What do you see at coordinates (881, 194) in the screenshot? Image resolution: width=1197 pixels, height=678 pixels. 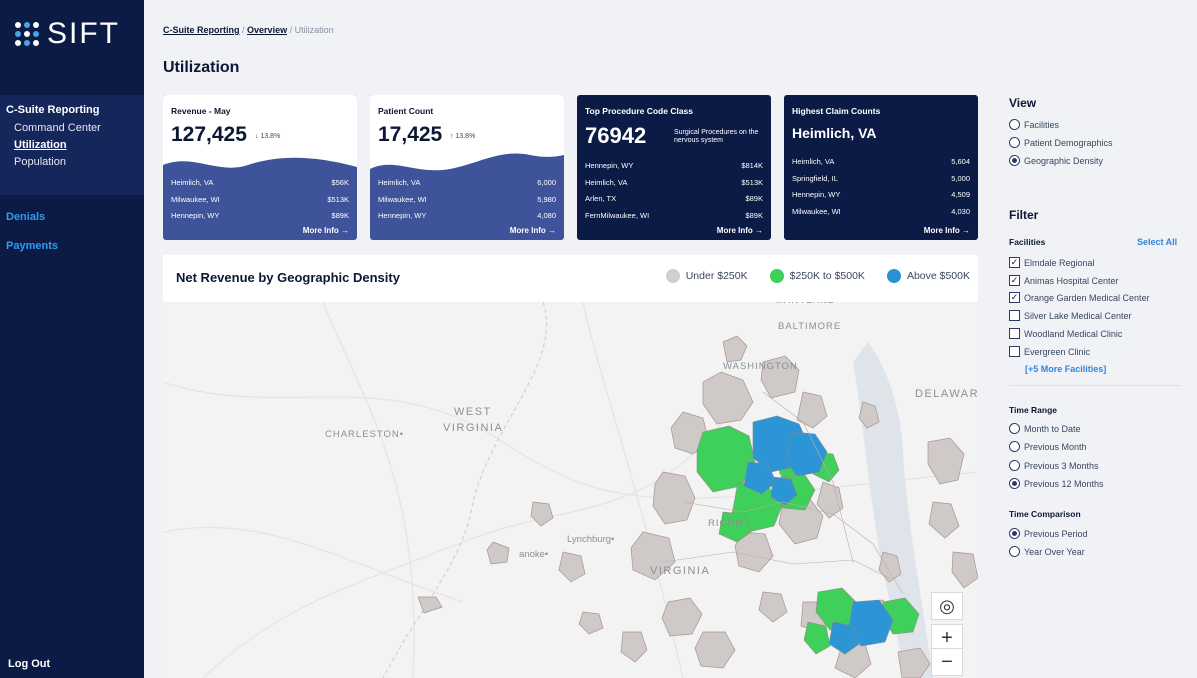 I see `list-item: Hennepin, WY 4,509` at bounding box center [881, 194].